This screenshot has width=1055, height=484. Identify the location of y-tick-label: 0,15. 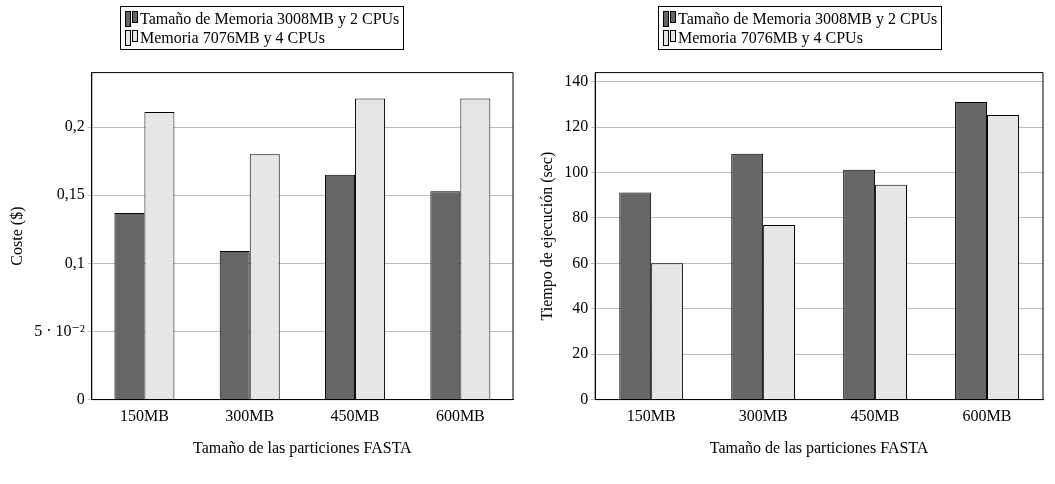
(70, 194).